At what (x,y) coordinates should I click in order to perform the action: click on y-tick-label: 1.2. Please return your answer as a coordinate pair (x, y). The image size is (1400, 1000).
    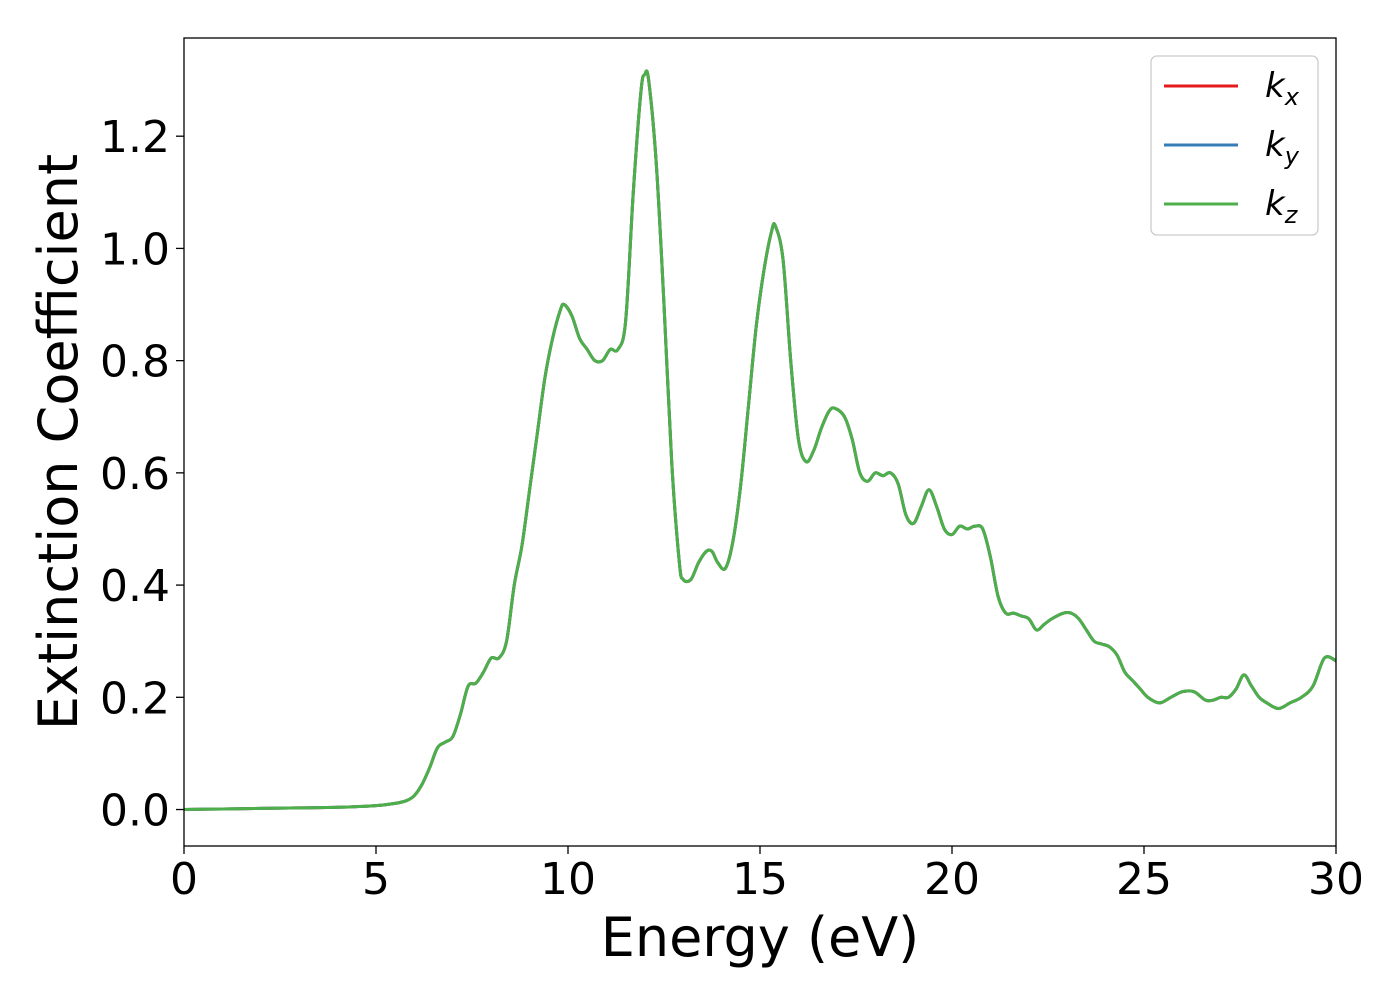
    Looking at the image, I should click on (135, 137).